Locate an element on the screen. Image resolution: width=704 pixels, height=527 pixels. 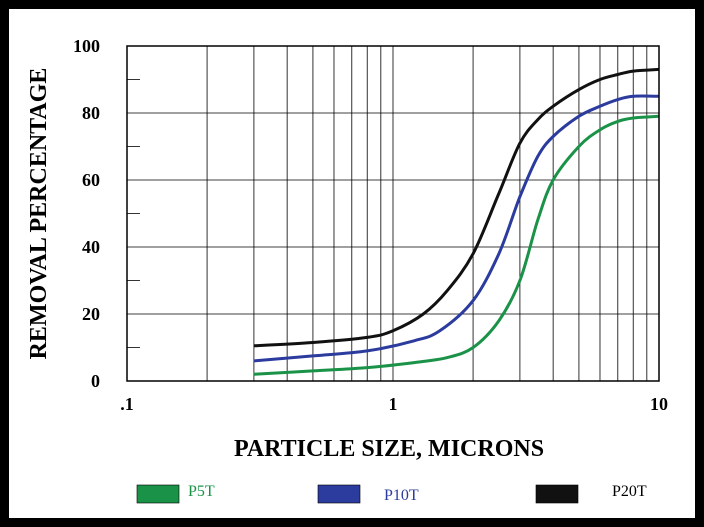
legend-swatch-p20t is located at coordinates (557, 494).